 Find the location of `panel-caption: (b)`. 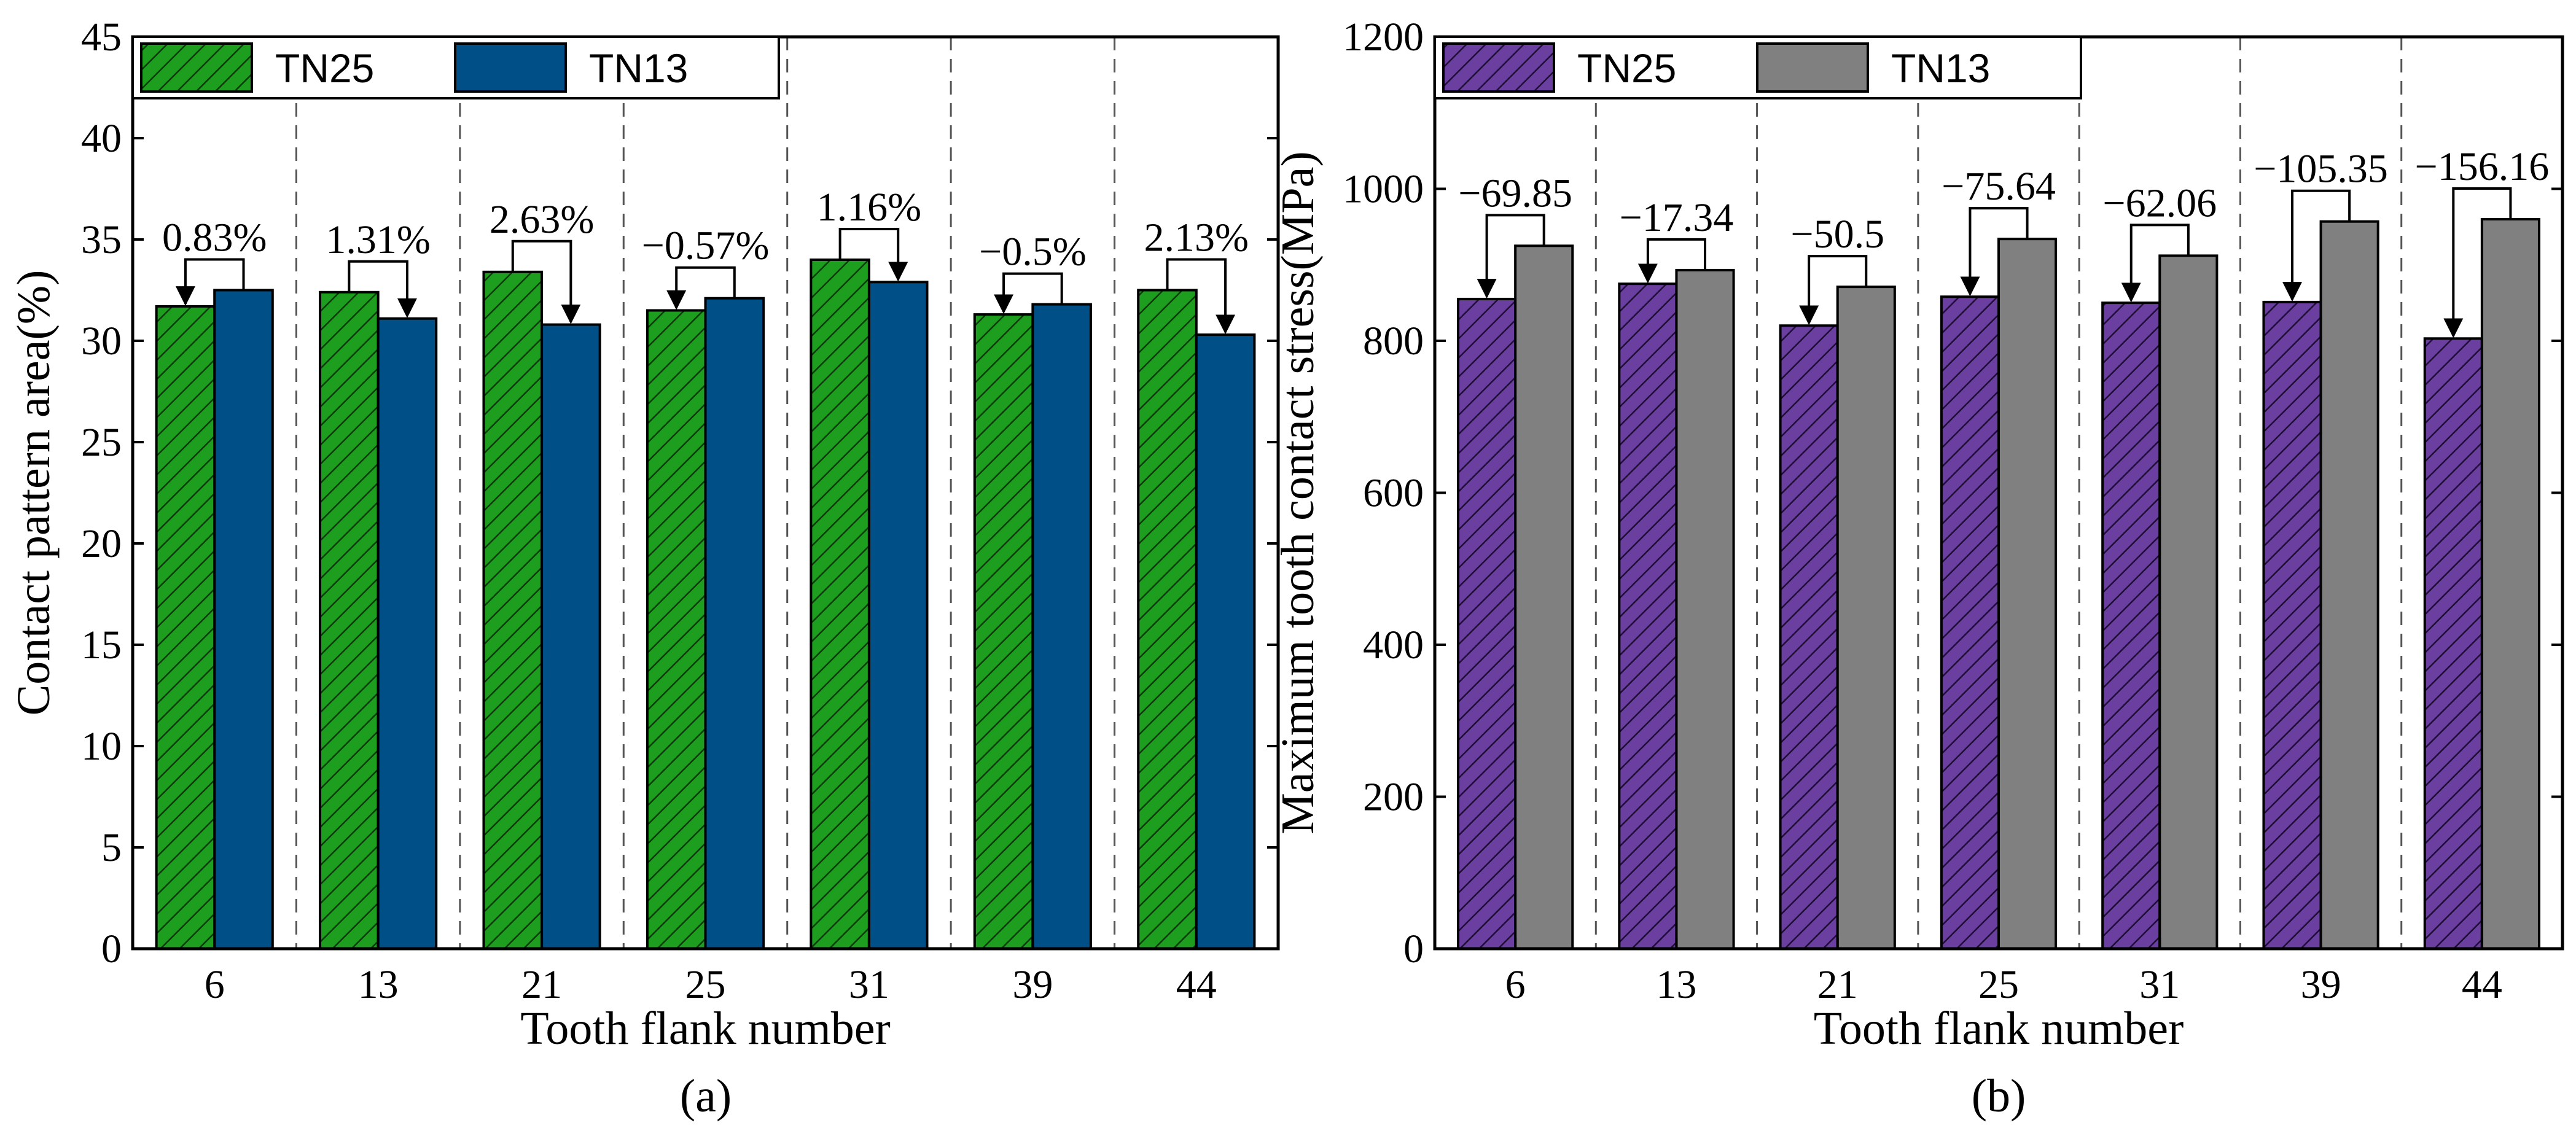

panel-caption: (b) is located at coordinates (1999, 1096).